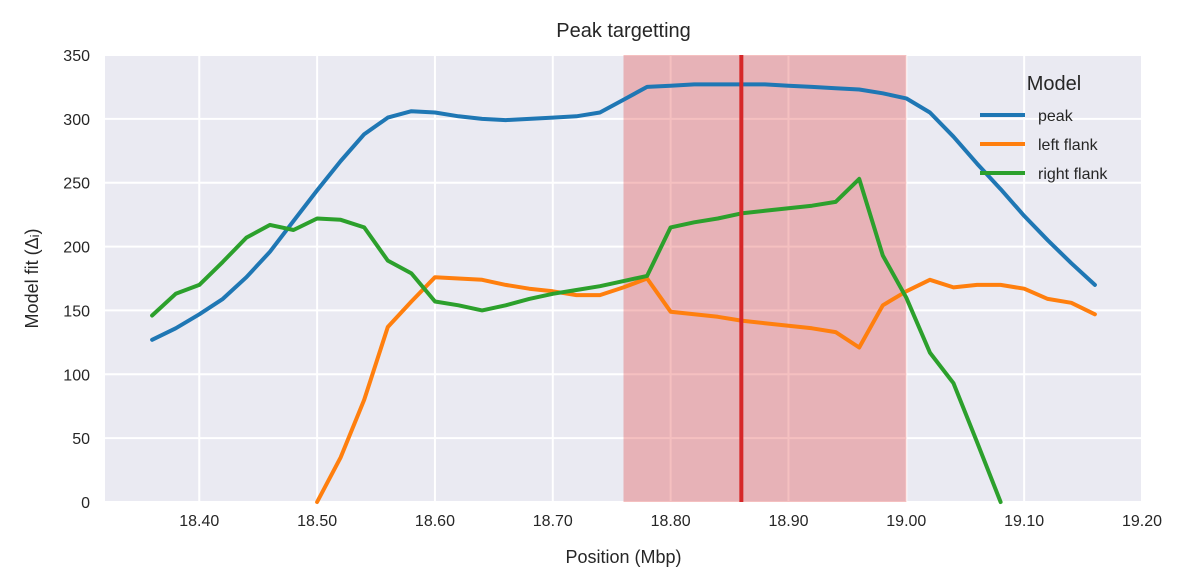  I want to click on y-tick-labels: 0 50 100 150 200 250 300 350, so click(76, 280).